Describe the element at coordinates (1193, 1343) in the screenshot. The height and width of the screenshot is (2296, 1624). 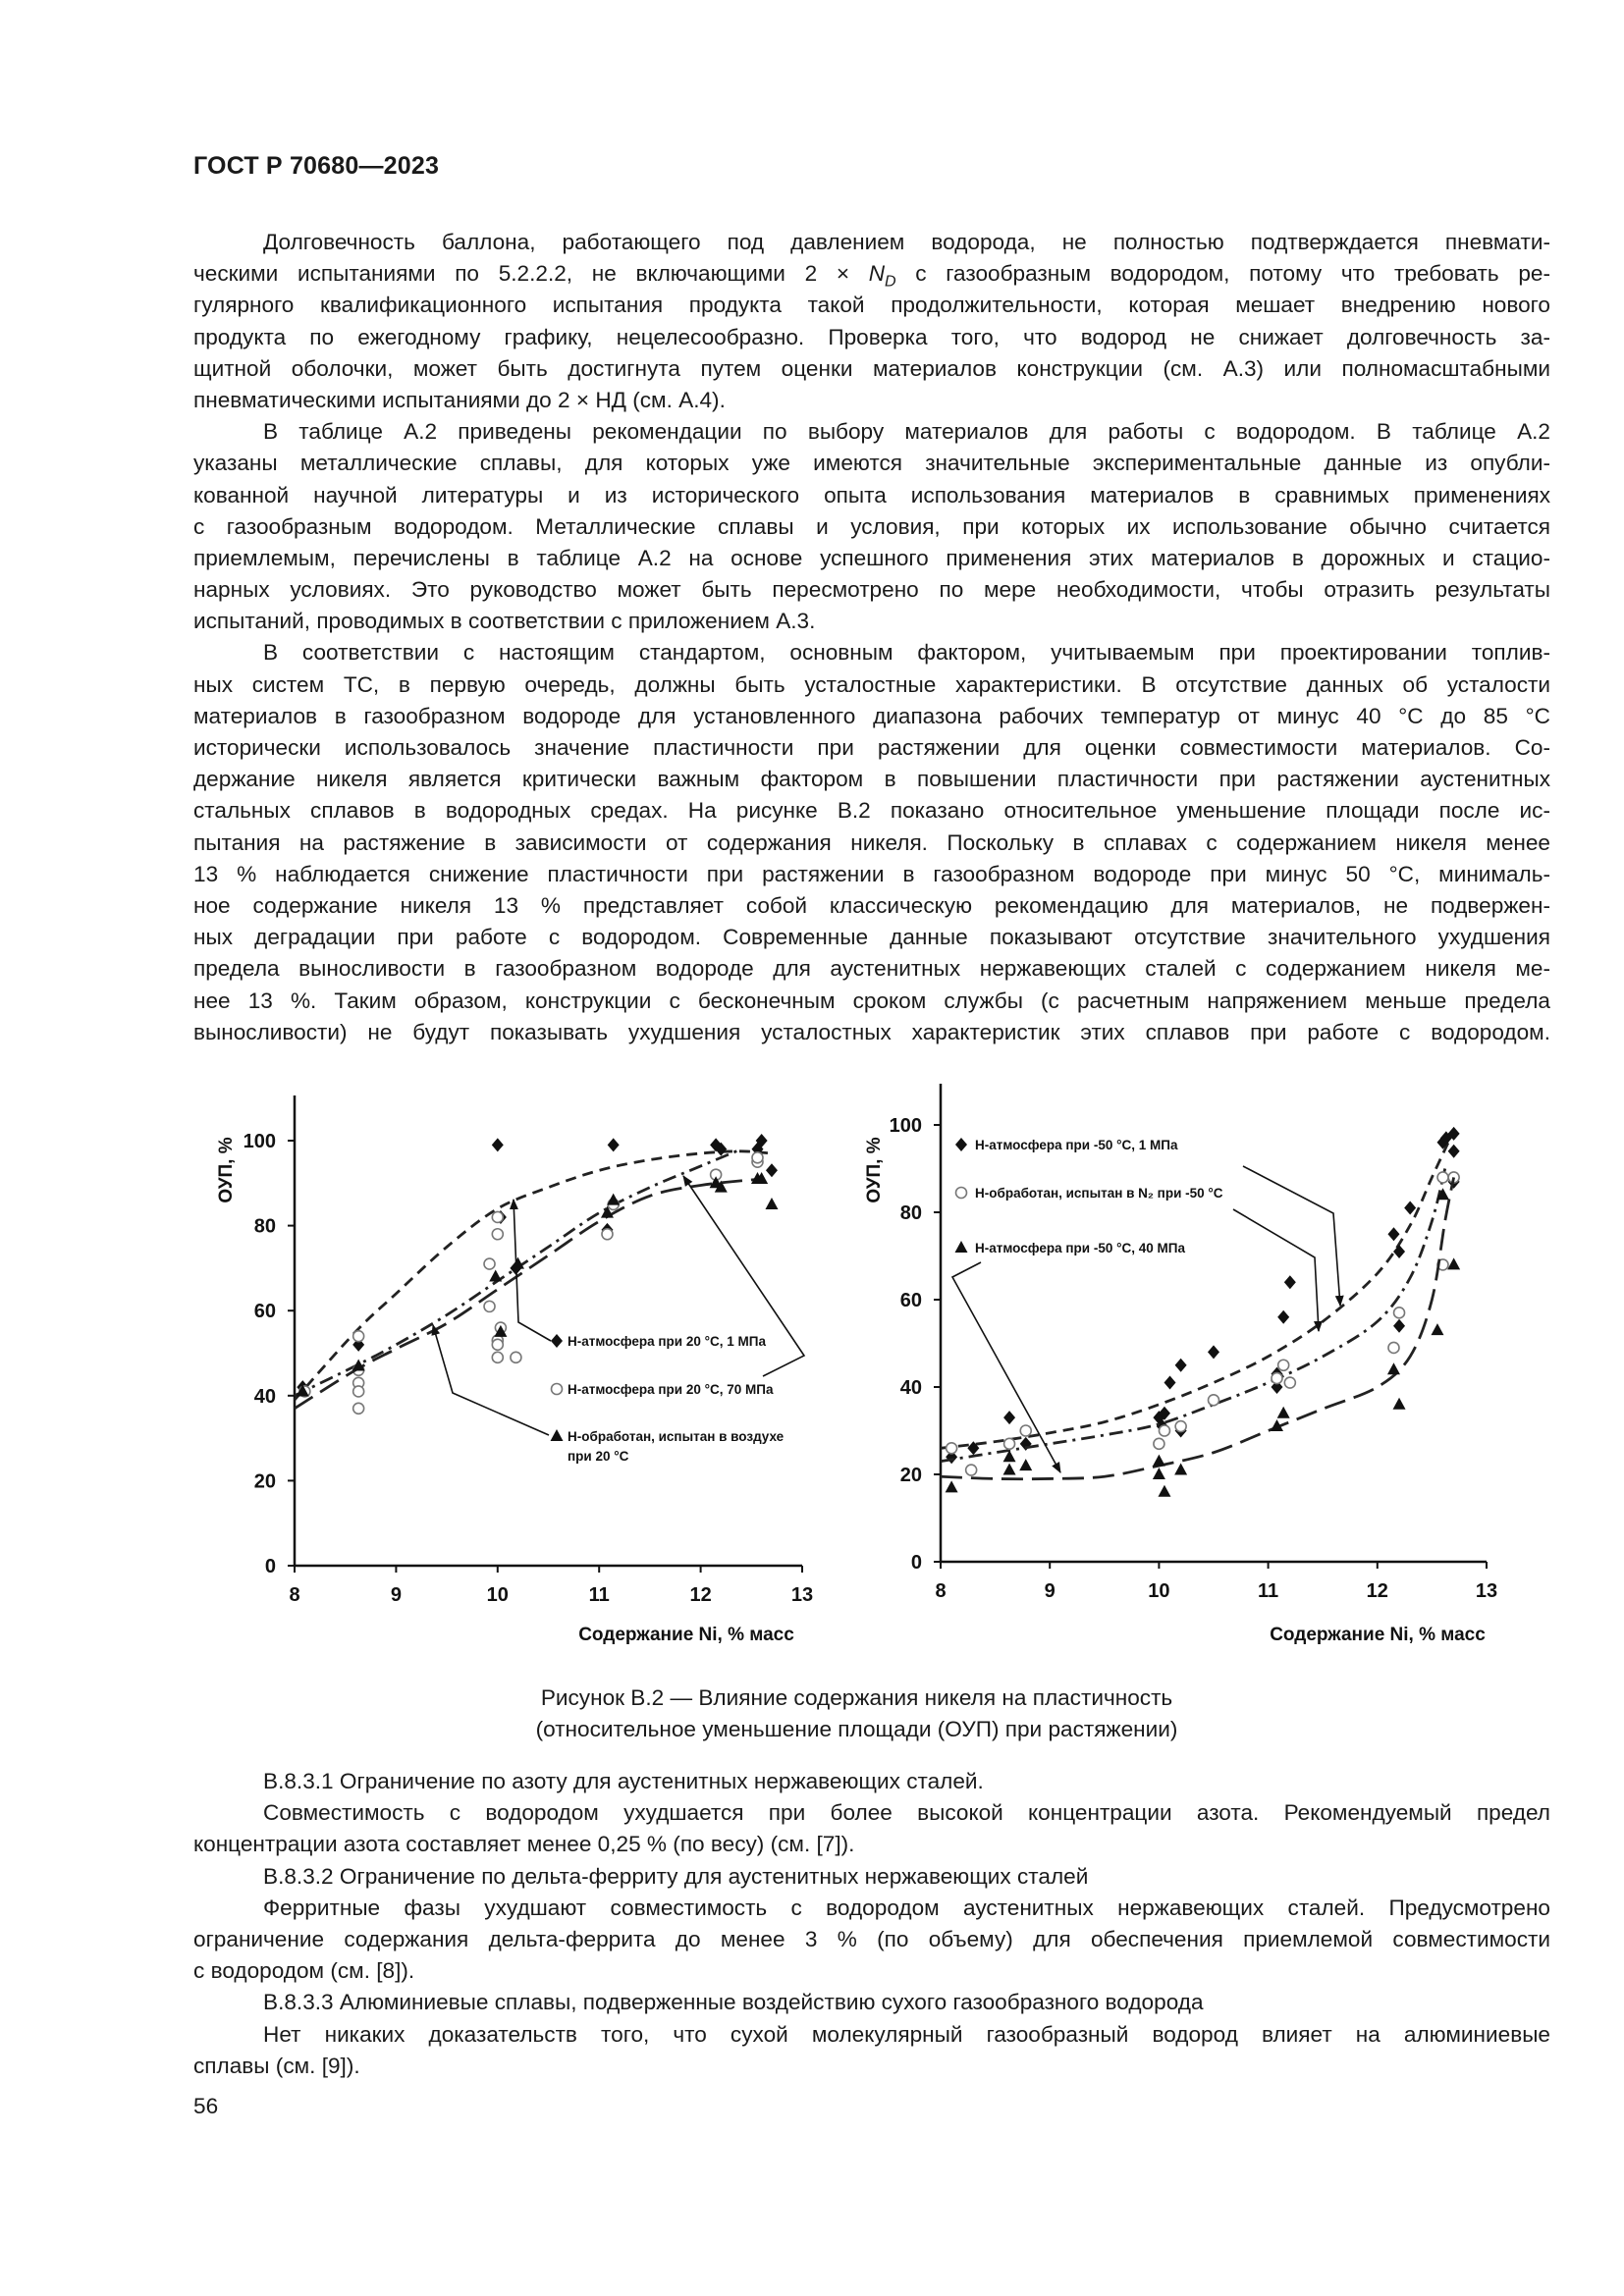
I see `chart-right: 8 9 10 11 12 13 0 20 40 60 80 100` at that location.